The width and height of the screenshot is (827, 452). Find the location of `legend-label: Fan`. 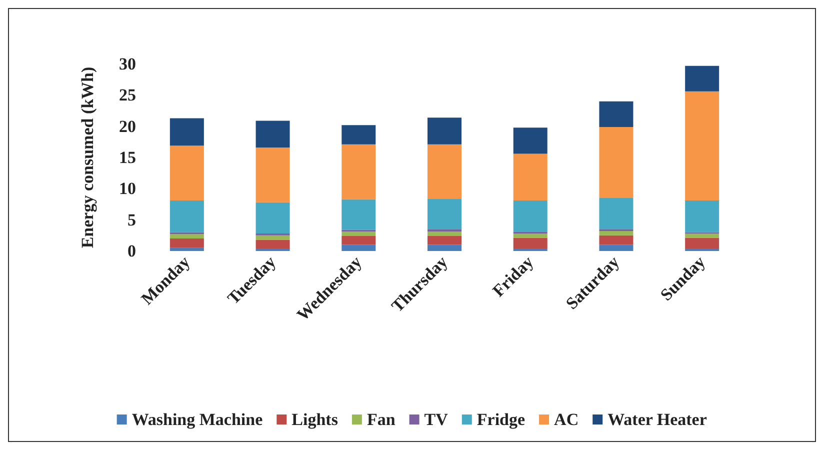

legend-label: Fan is located at coordinates (381, 419).